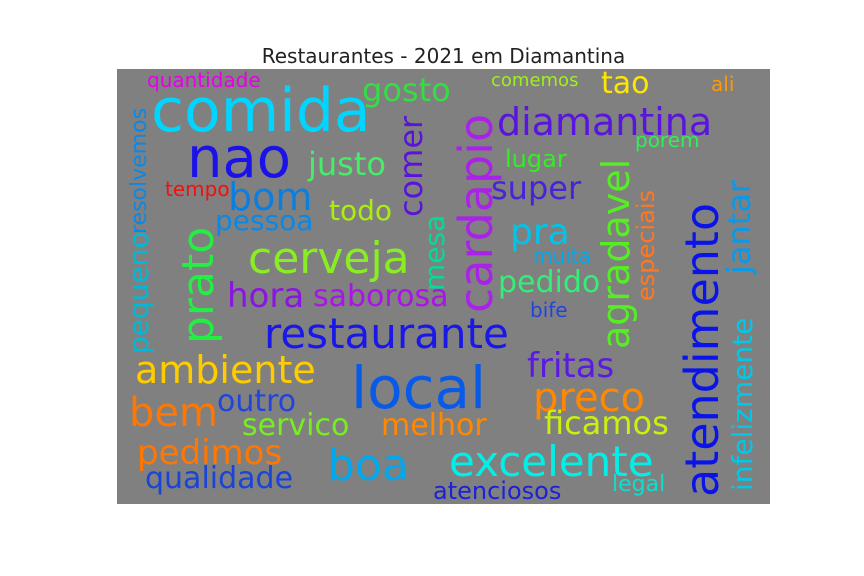  What do you see at coordinates (419, 388) in the screenshot?
I see `word-local: local` at bounding box center [419, 388].